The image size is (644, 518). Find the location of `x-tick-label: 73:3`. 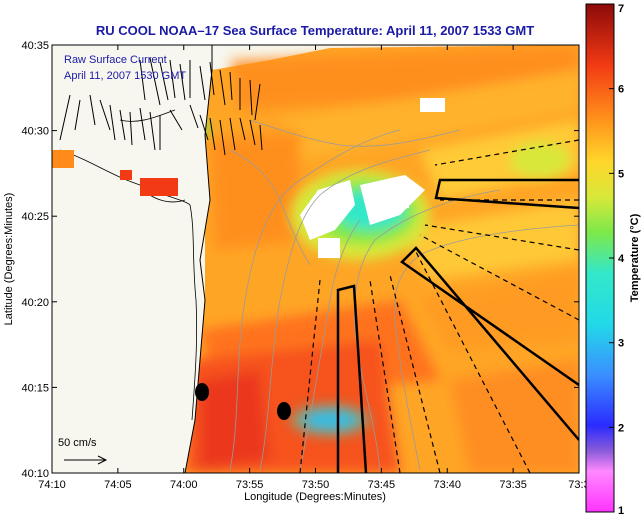

x-tick-label: 73:3 is located at coordinates (578, 485).